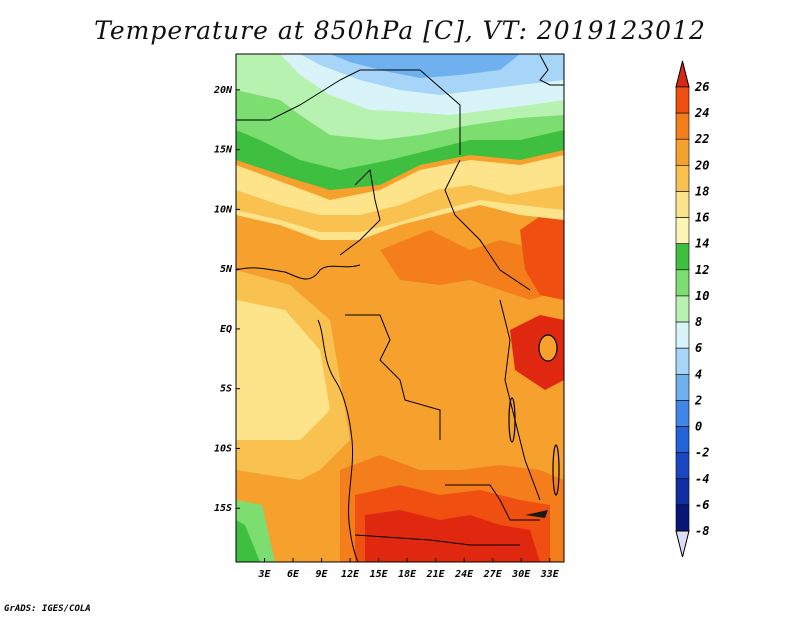 Image resolution: width=800 pixels, height=618 pixels. I want to click on lake-victoria, so click(548, 348).